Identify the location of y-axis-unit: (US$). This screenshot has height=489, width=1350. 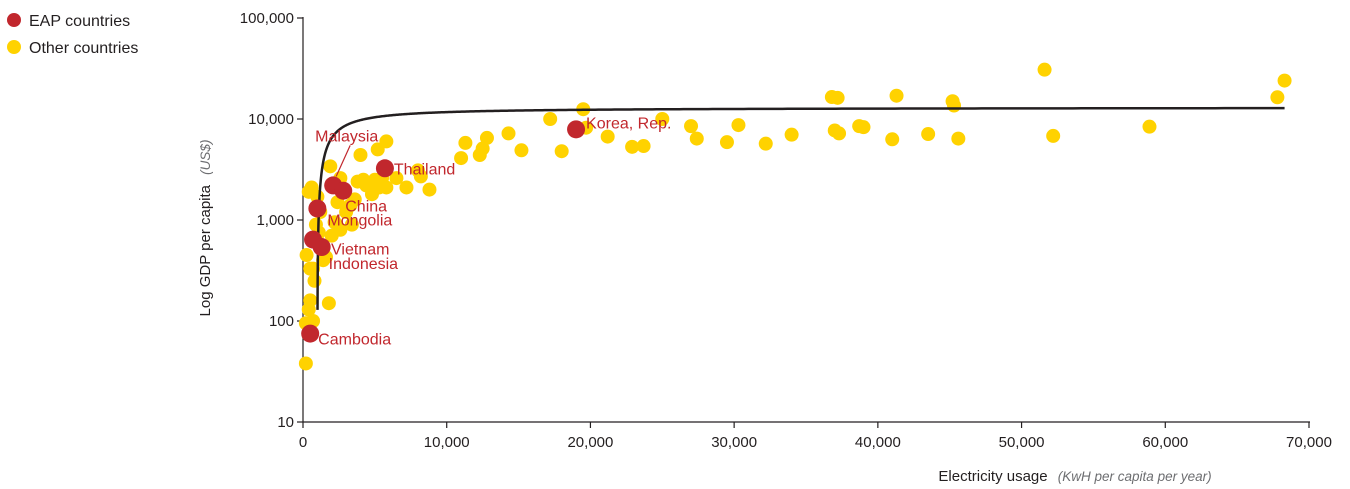
(205, 157).